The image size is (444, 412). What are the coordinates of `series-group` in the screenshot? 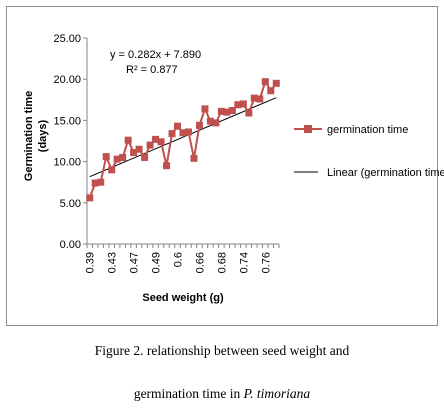 It's located at (183, 140).